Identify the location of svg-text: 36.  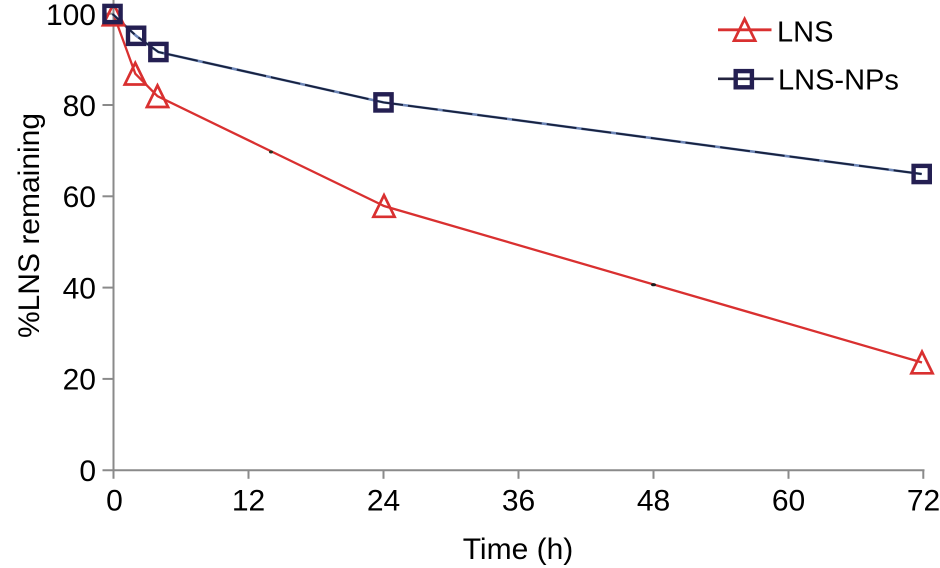
(518, 501).